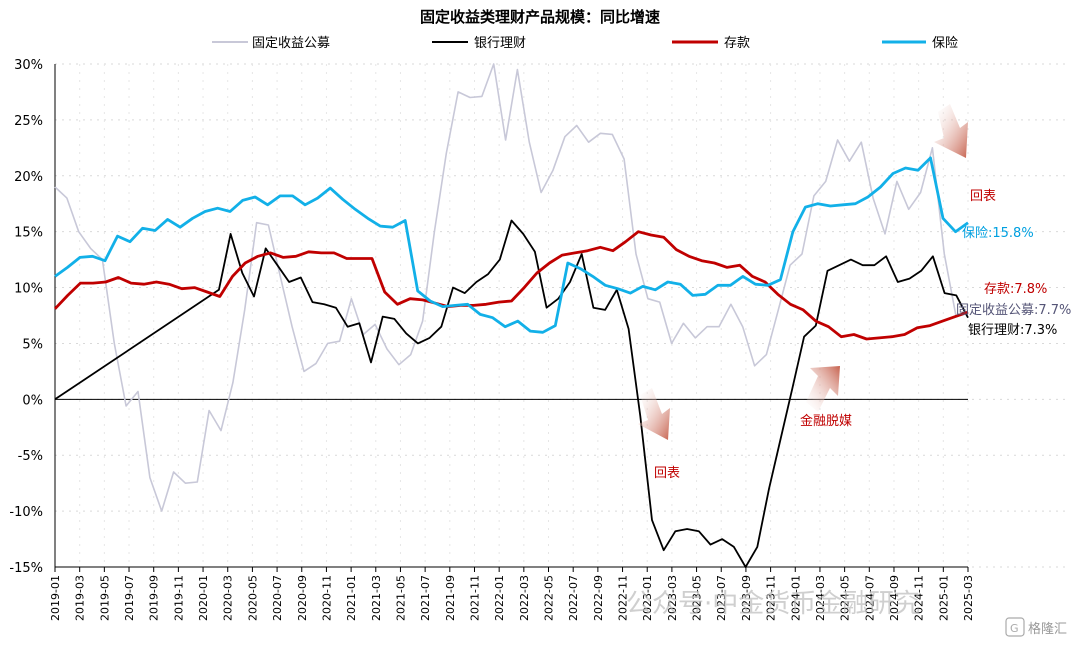 The height and width of the screenshot is (645, 1080). I want to click on legend-label-insurance: 保险, so click(945, 43).